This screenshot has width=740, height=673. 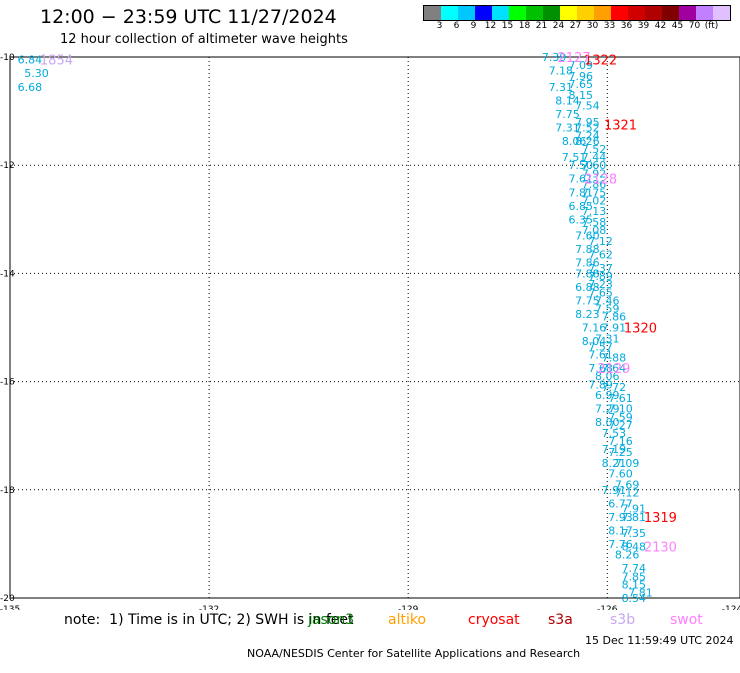 What do you see at coordinates (188, 17) in the screenshot?
I see `chart-title: 12:00 − 23:59 UTC 11/27/2024` at bounding box center [188, 17].